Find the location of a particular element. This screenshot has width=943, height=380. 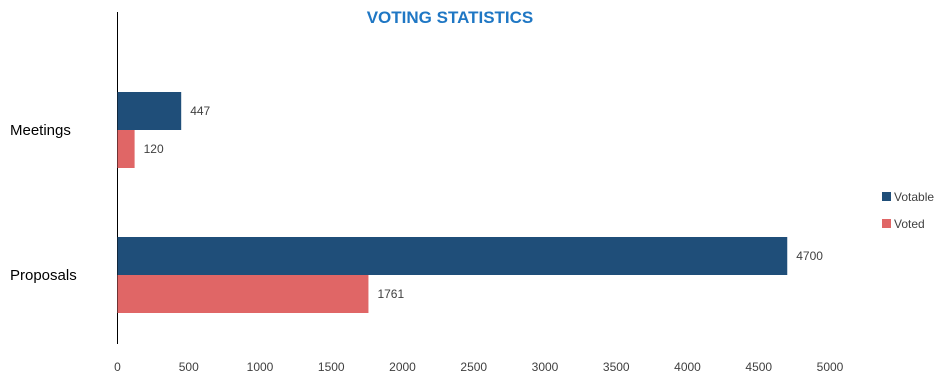

x-axis-ticks-group: 0 500 1000 1500 2000 2500 3000 3500 4000 4500 5000 is located at coordinates (479, 367).